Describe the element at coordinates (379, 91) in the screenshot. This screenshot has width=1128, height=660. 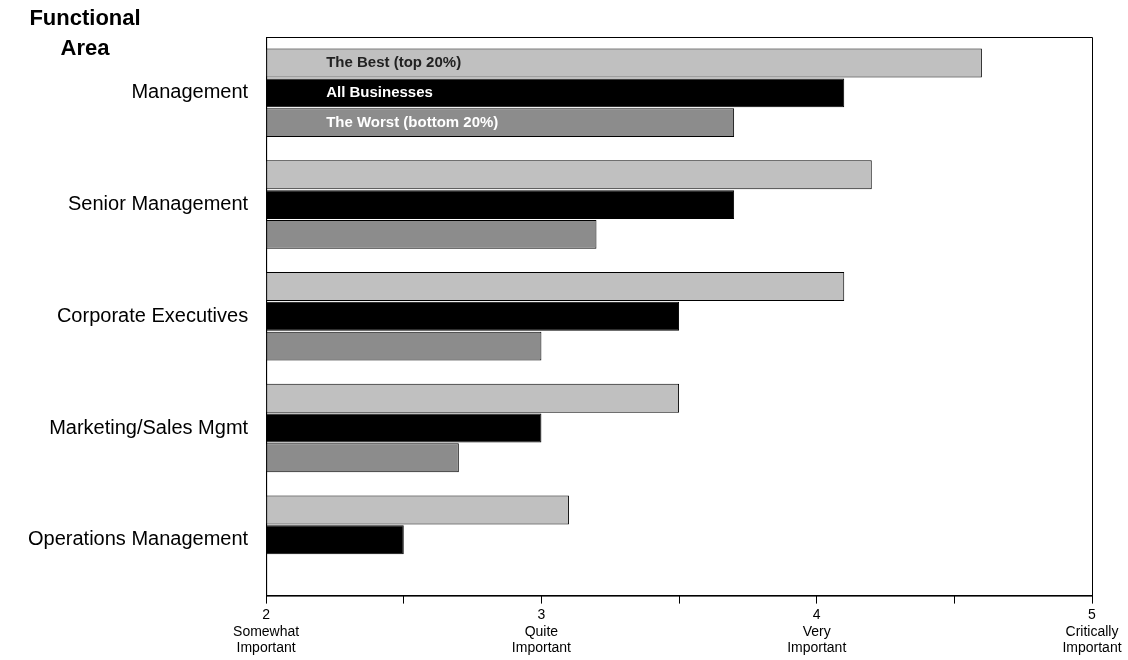
I see `series-label: All Businesses` at that location.